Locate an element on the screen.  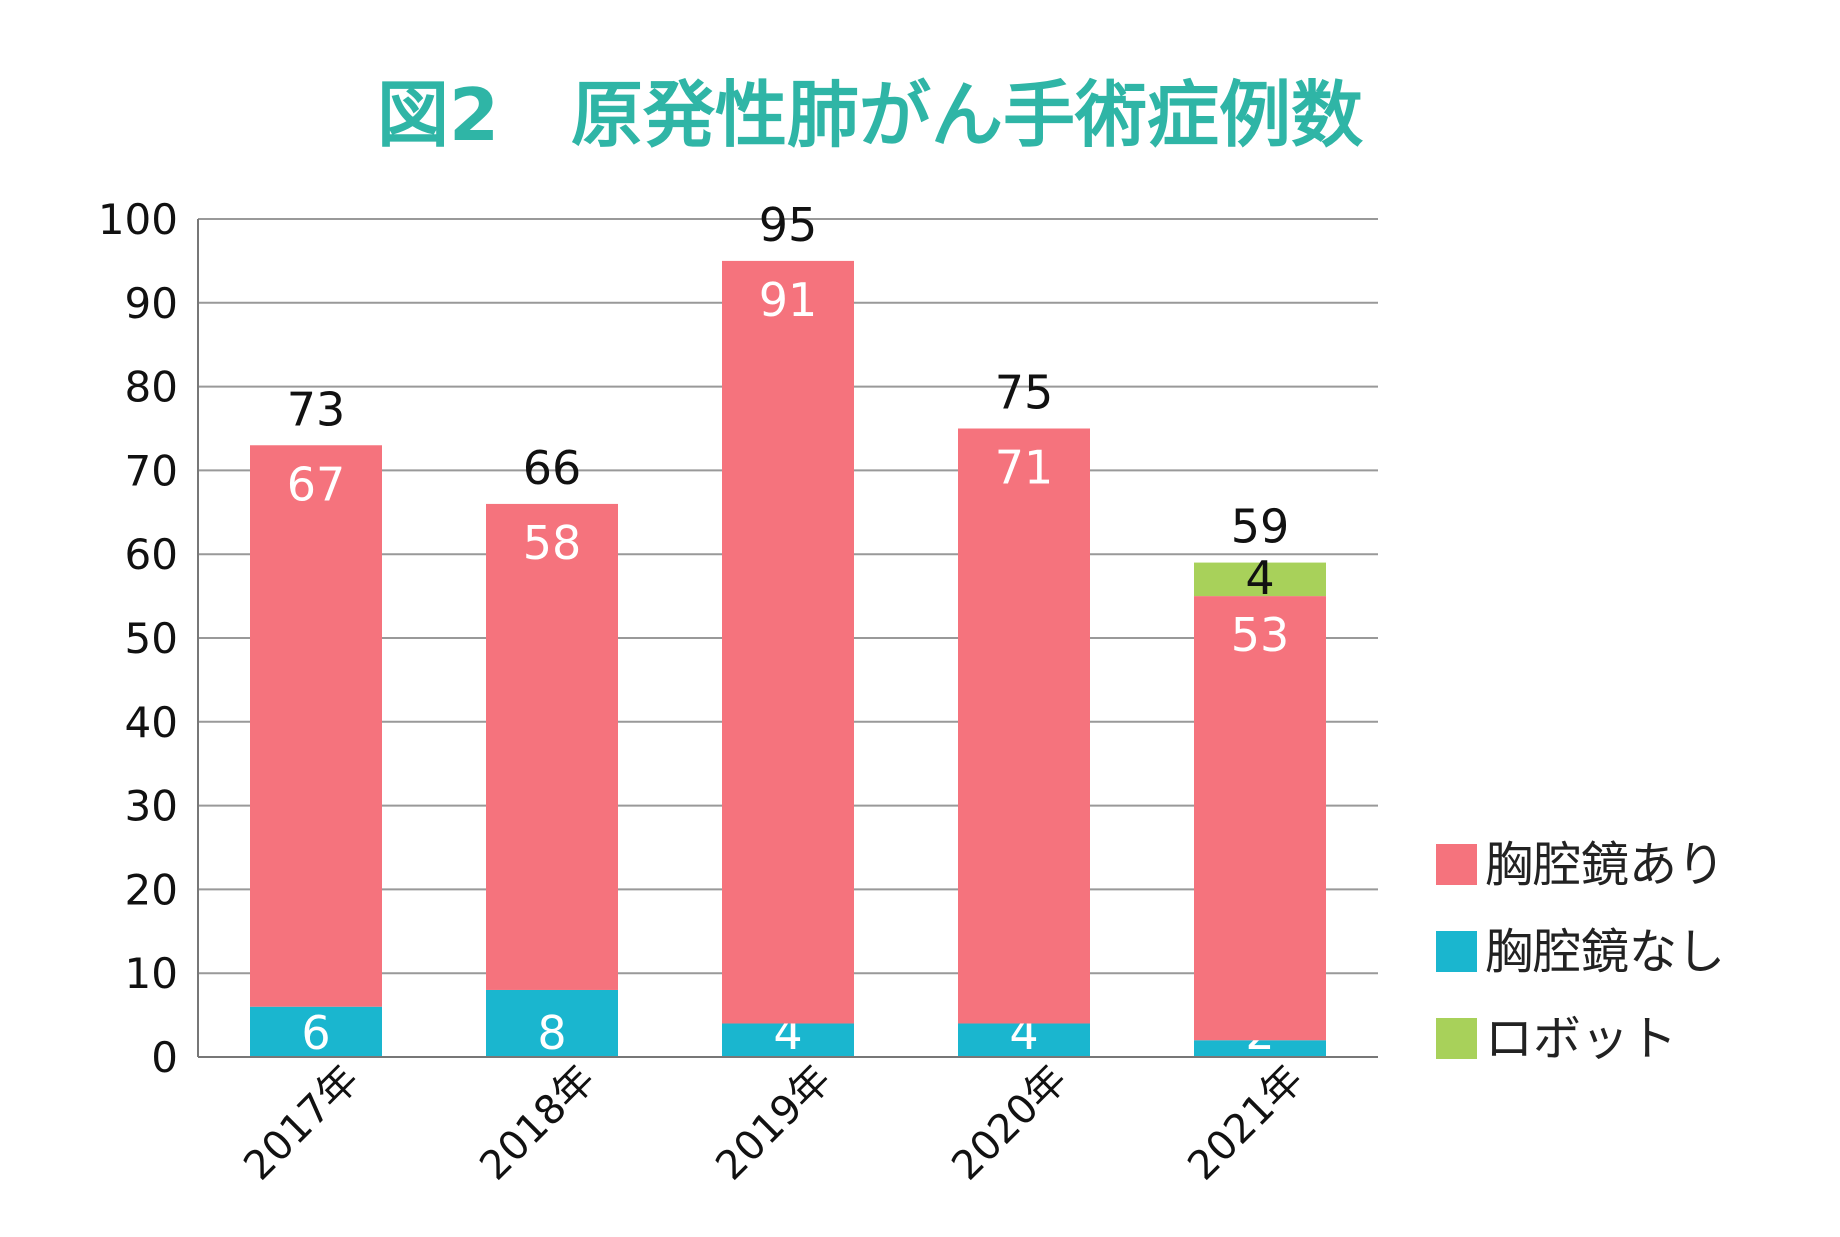
data-label: 67 is located at coordinates (316, 484).